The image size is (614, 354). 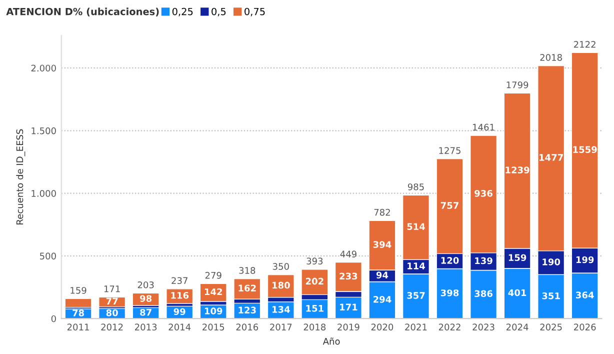 What do you see at coordinates (247, 270) in the screenshot?
I see `total-label: 318` at bounding box center [247, 270].